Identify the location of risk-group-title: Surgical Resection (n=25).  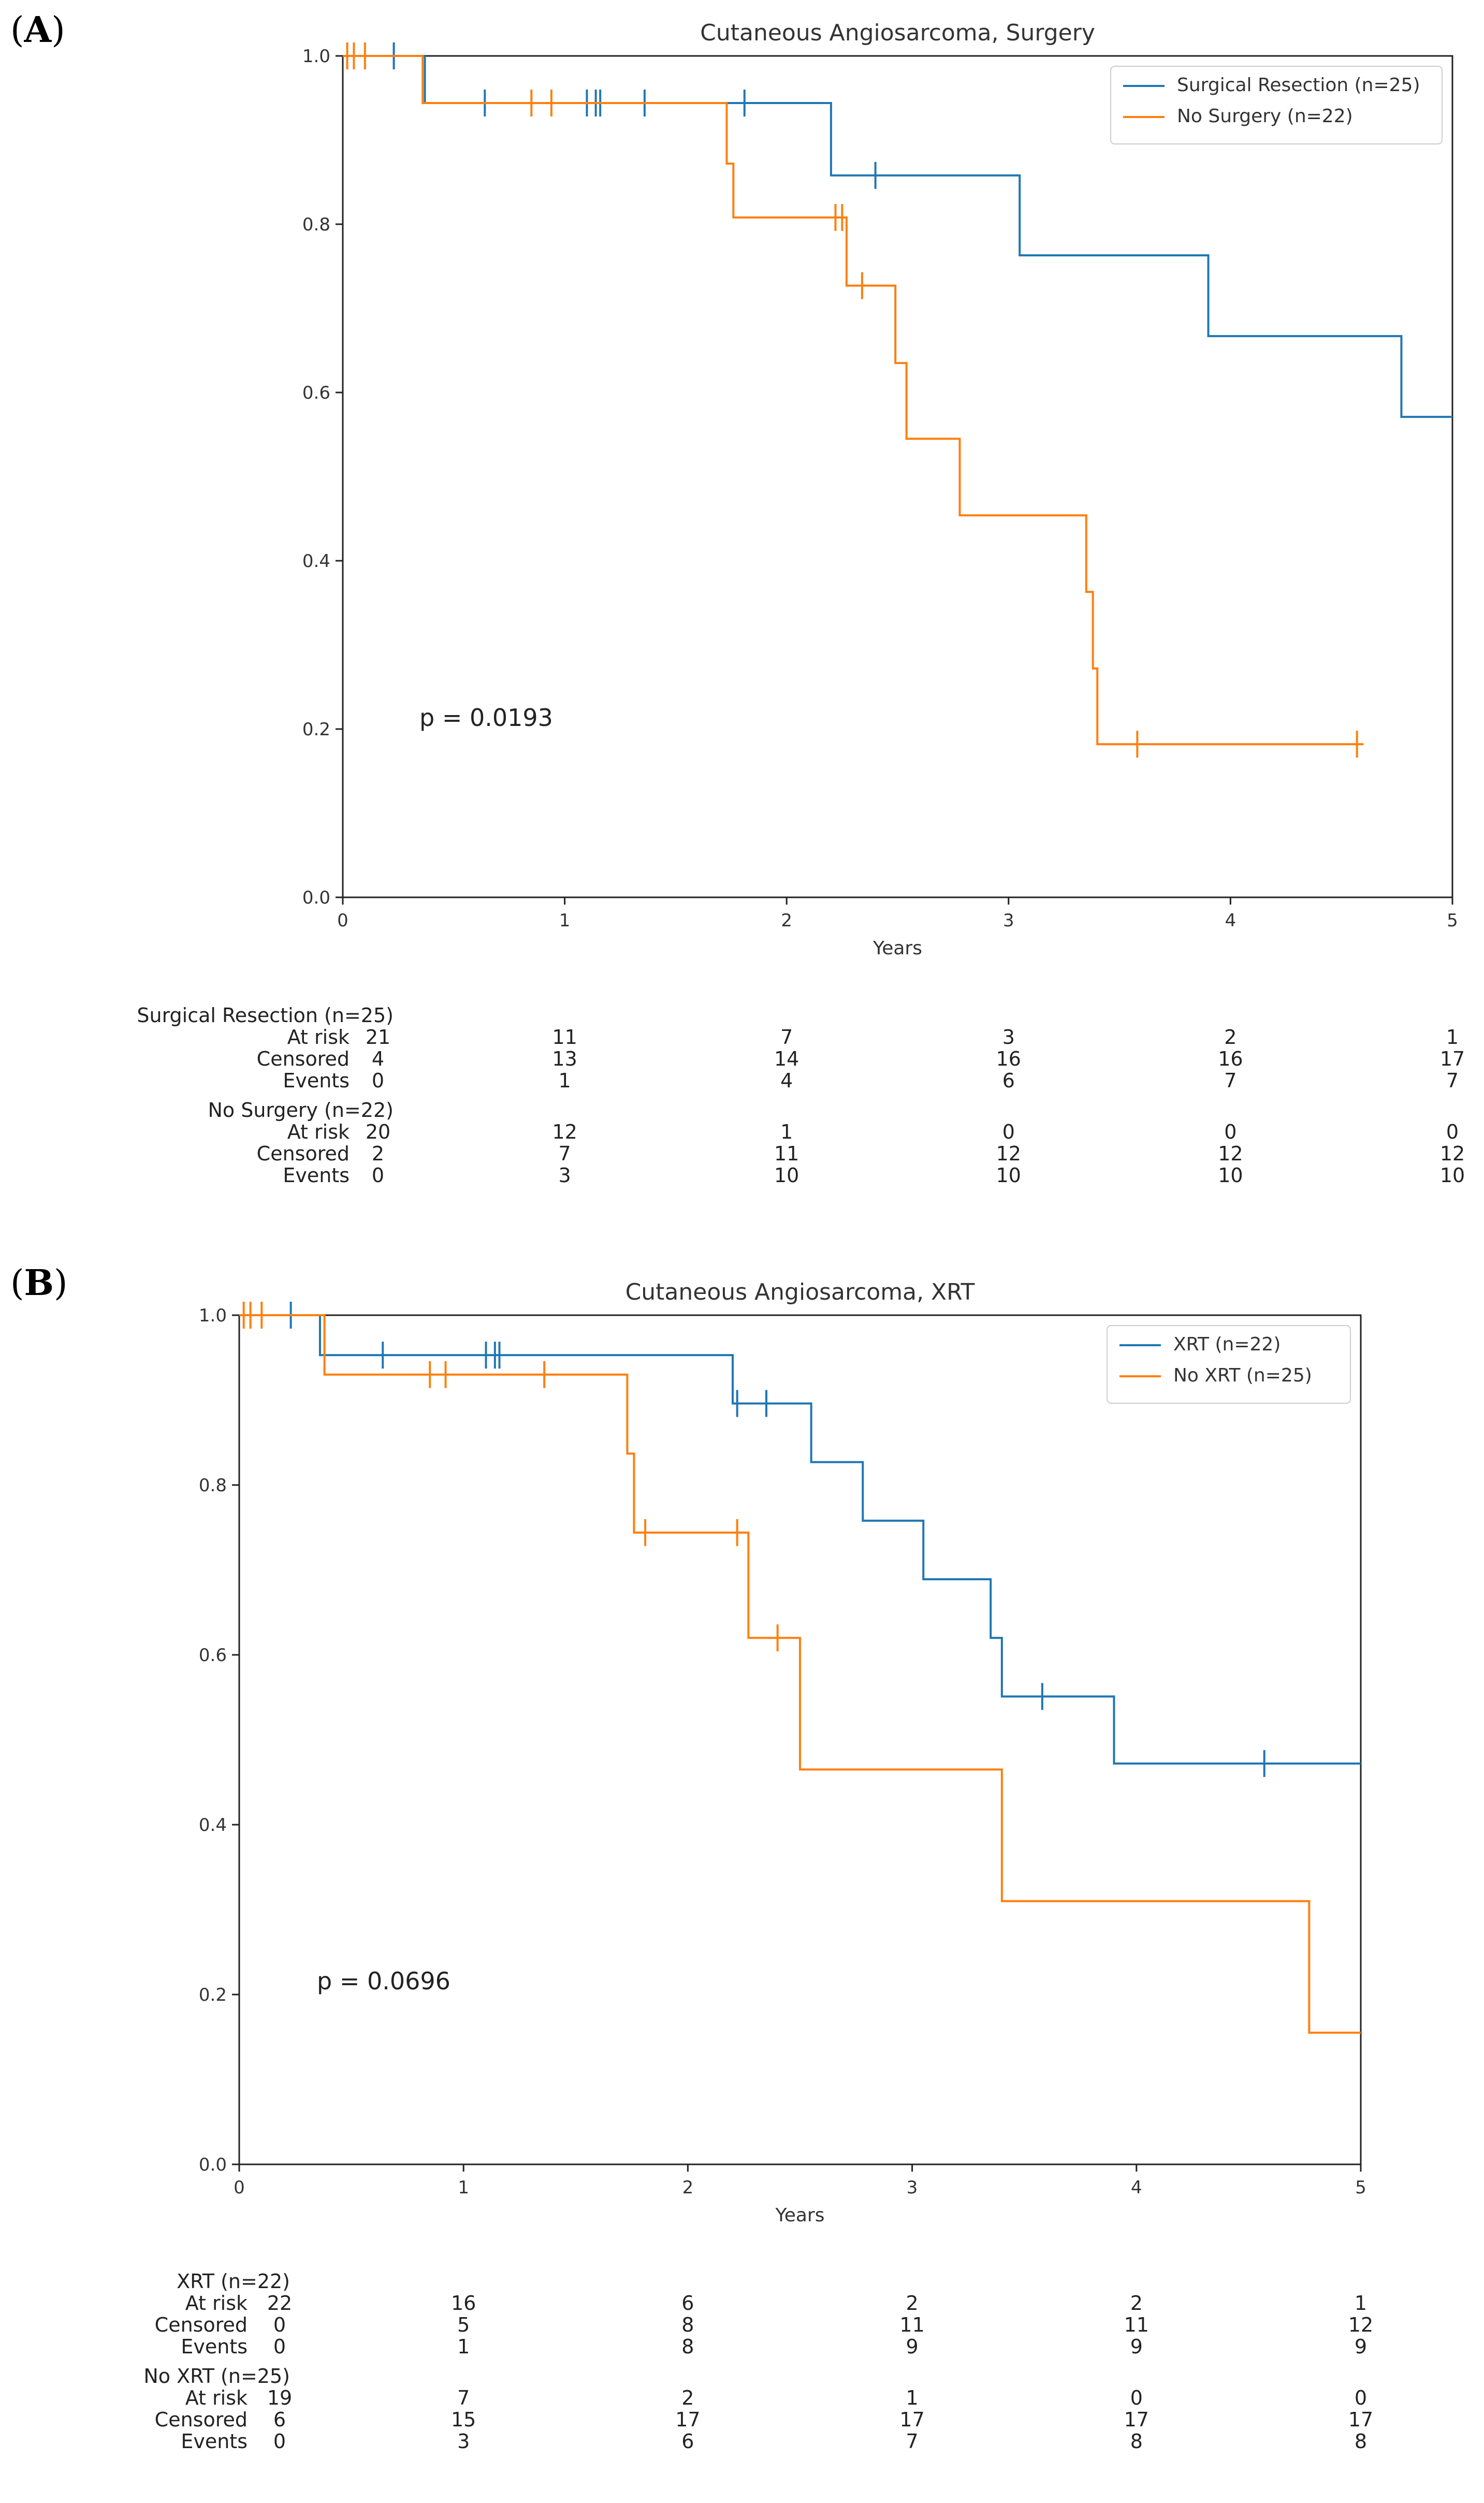
(265, 1015).